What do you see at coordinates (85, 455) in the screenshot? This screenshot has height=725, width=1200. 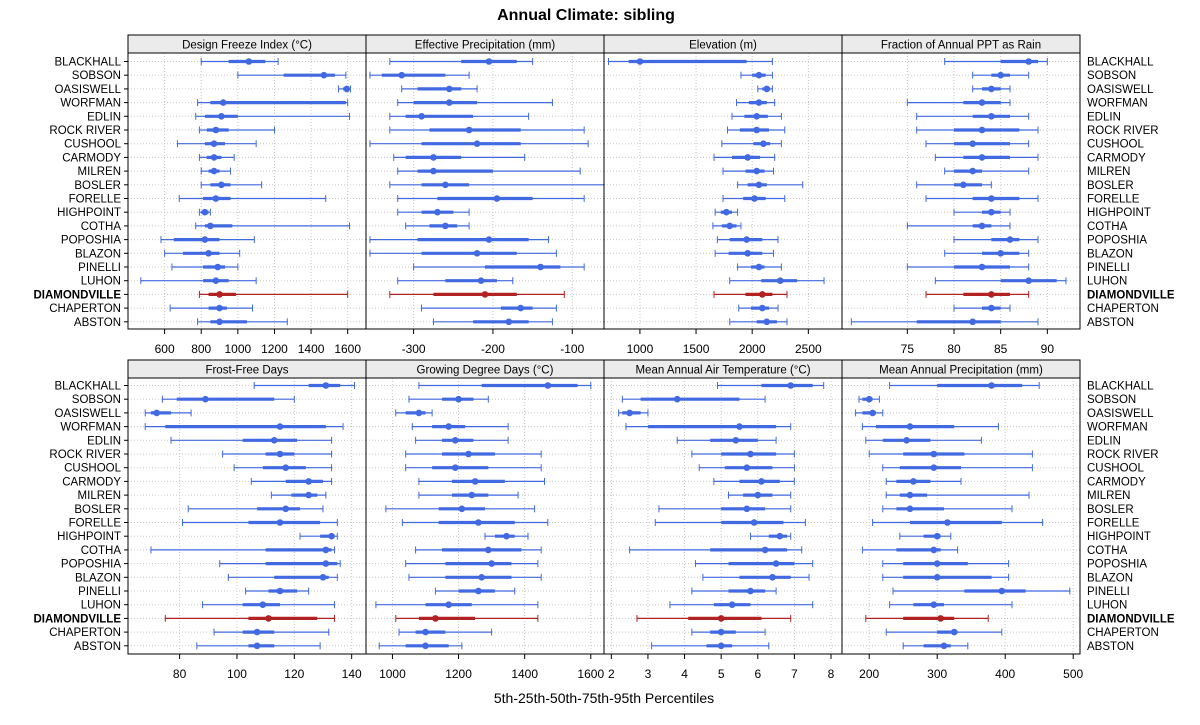 I see `row-label-left: ROCK RIVER` at bounding box center [85, 455].